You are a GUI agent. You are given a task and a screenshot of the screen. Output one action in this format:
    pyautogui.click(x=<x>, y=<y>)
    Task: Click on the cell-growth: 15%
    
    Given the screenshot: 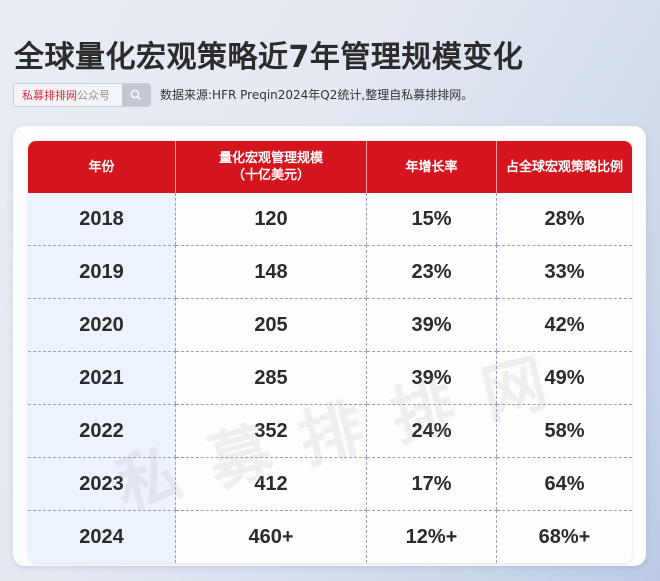 What is the action you would take?
    pyautogui.click(x=432, y=219)
    